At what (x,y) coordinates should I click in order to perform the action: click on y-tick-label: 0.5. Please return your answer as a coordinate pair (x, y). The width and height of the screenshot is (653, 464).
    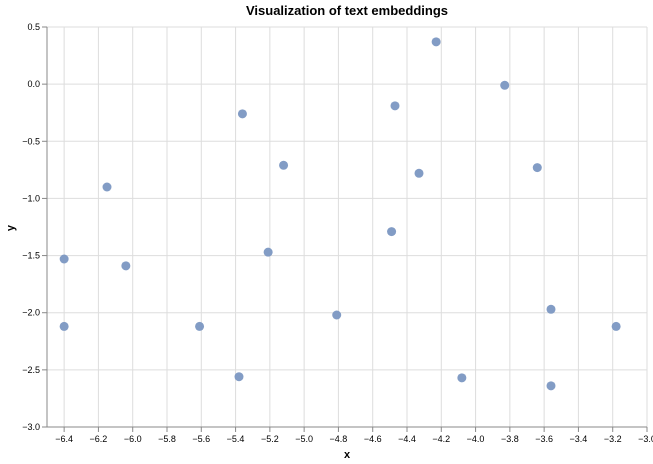
    Looking at the image, I should click on (33, 27).